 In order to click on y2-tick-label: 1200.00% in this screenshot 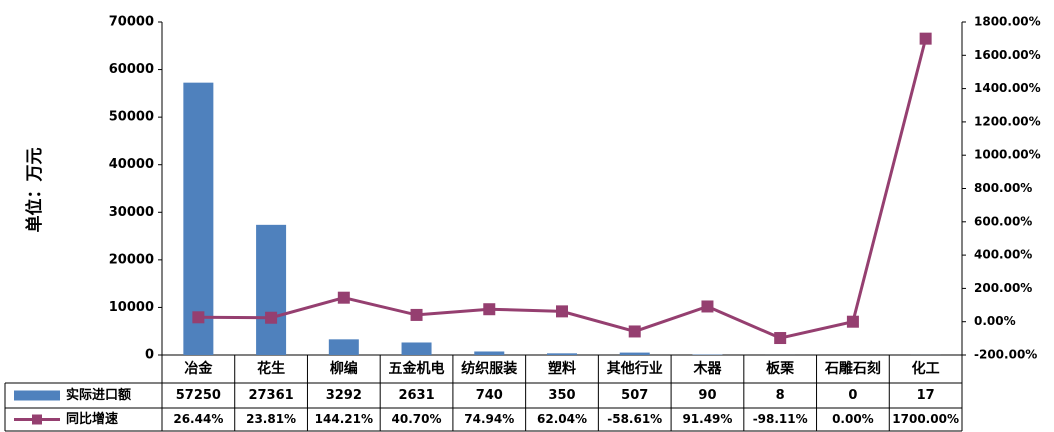, I will do `click(1007, 121)`.